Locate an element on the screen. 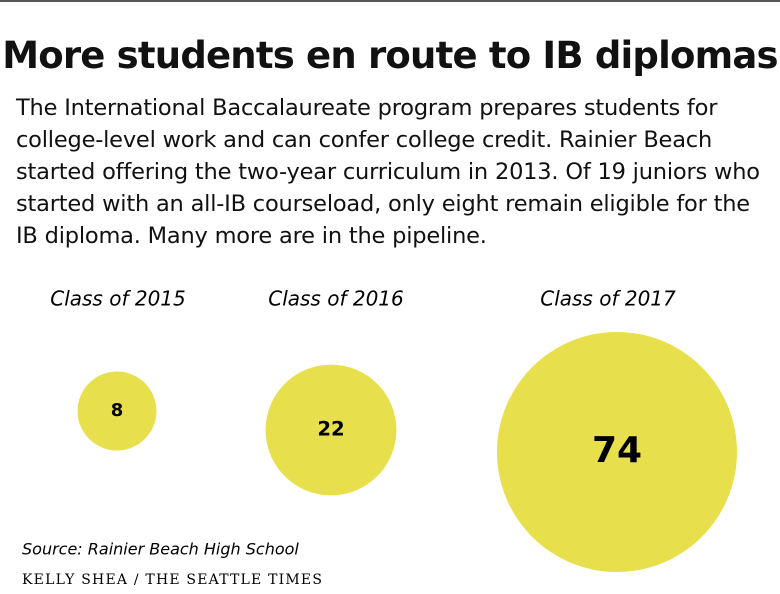 Image resolution: width=780 pixels, height=594 pixels. value-label: 22 is located at coordinates (330, 429).